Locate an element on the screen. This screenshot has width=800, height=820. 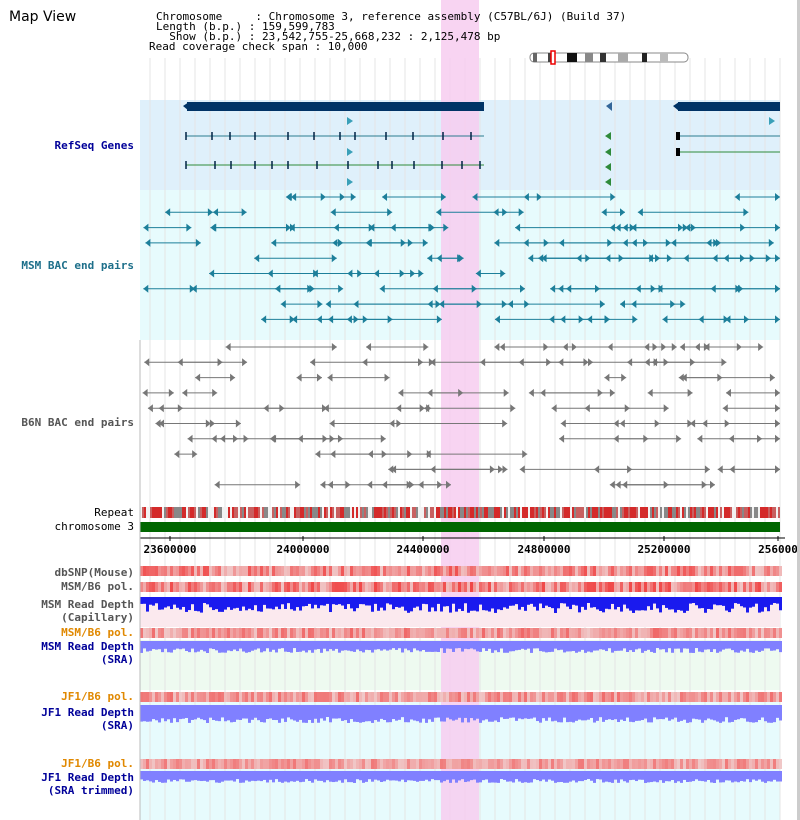
track-label-repeat: Repeat is located at coordinates (114, 512).